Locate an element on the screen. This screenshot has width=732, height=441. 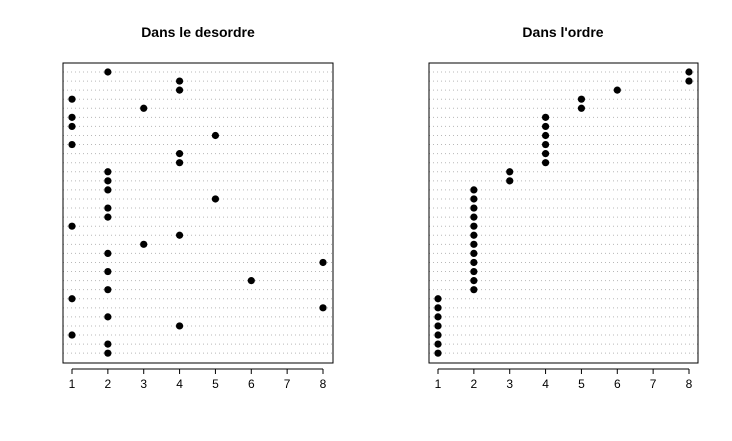
panel-left-title: Dans le desordre is located at coordinates (198, 32).